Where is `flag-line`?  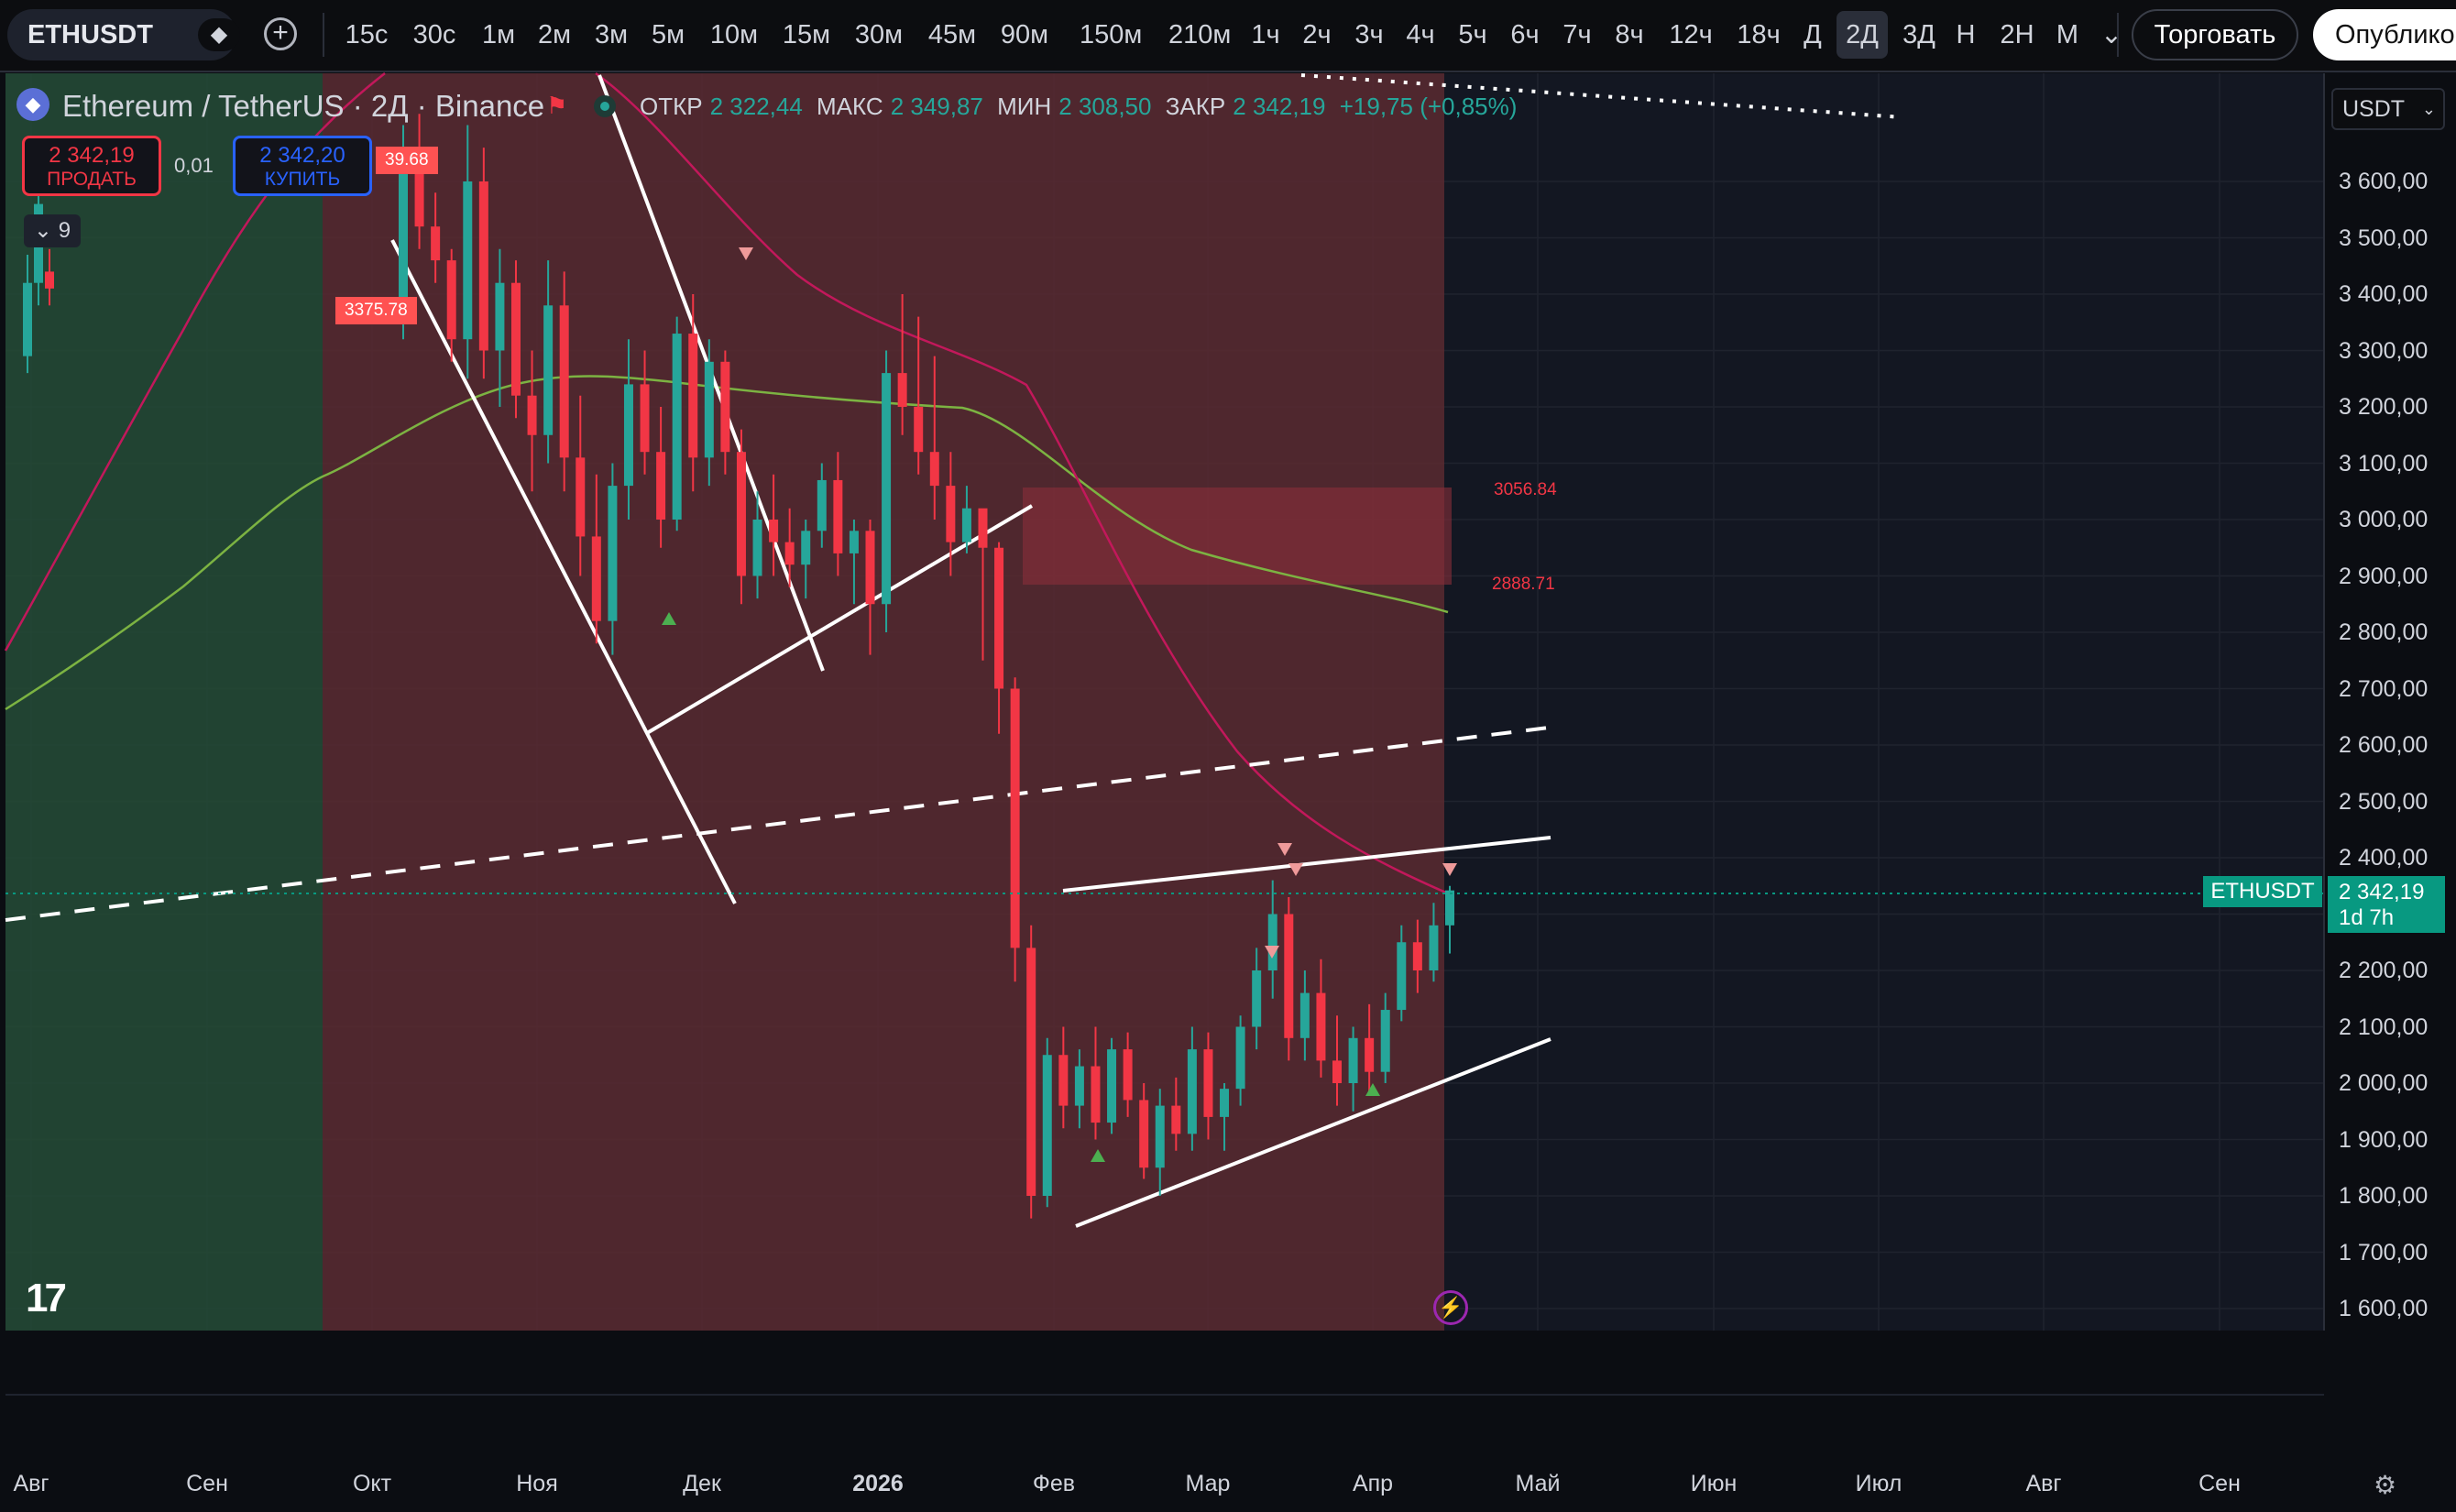
flag-line is located at coordinates (840, 619).